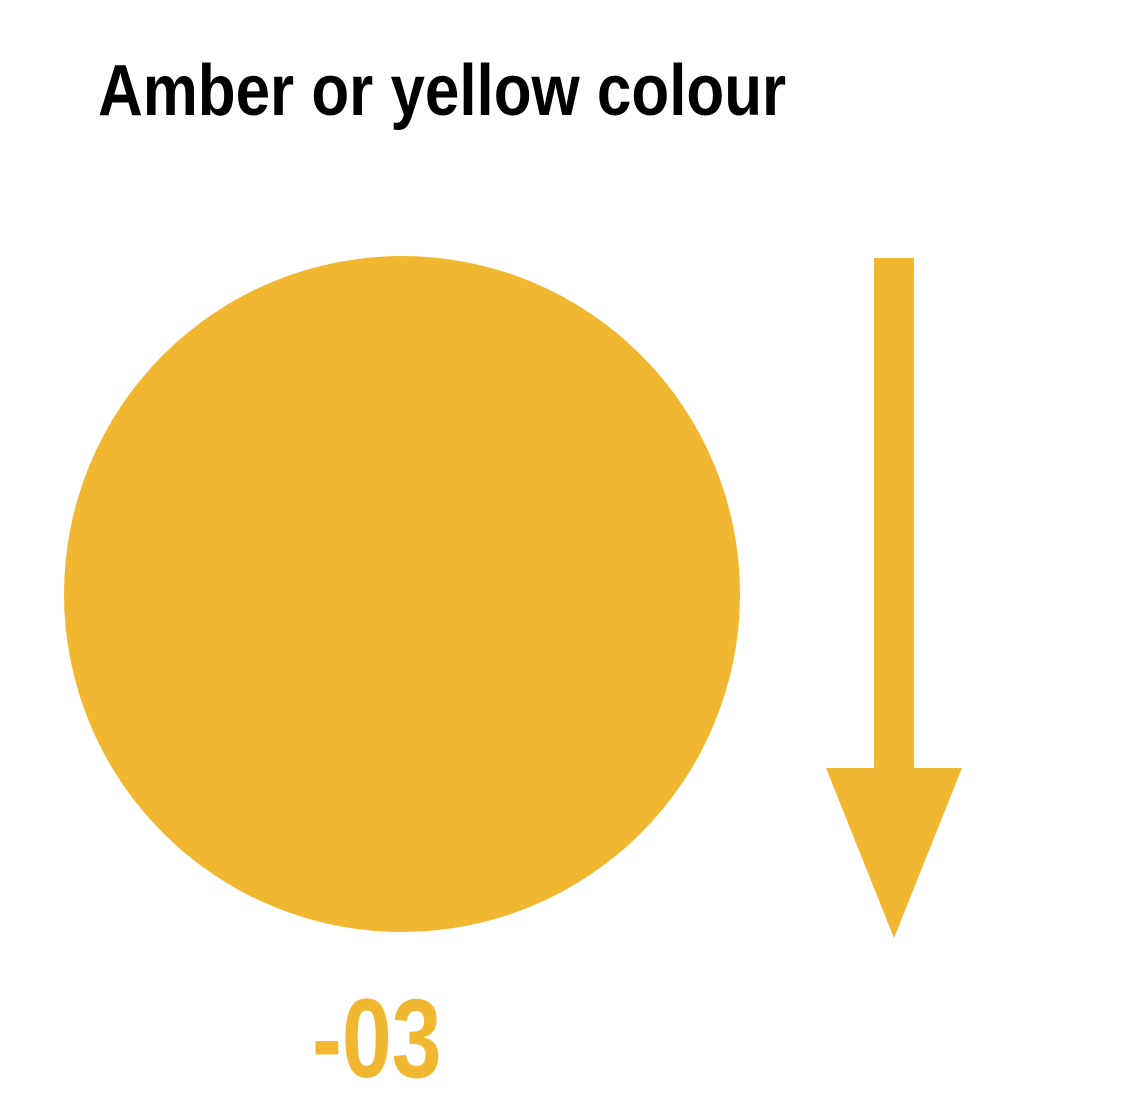 Image resolution: width=1124 pixels, height=1114 pixels. What do you see at coordinates (894, 853) in the screenshot?
I see `arrow-head` at bounding box center [894, 853].